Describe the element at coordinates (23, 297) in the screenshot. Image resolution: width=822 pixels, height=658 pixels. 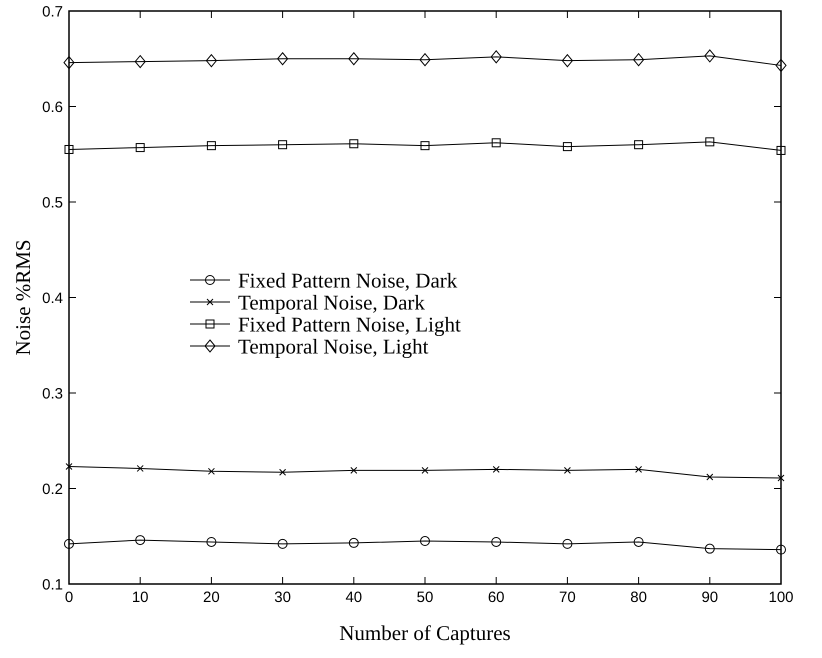
I see `y-axis-title: Noise %RMS` at that location.